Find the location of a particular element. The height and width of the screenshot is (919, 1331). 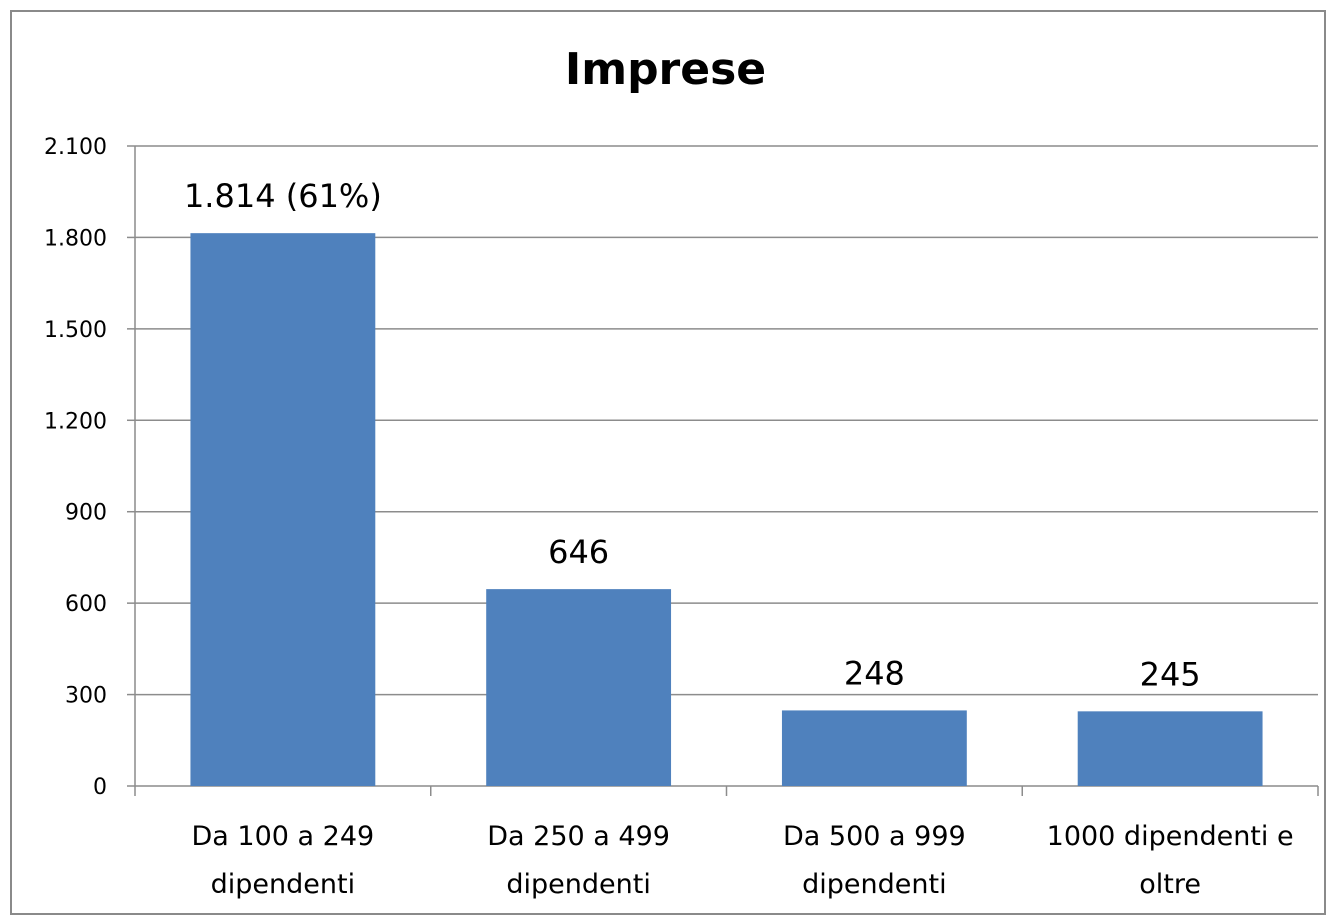

x-category-label: 1000 dipendenti e is located at coordinates (1170, 836).